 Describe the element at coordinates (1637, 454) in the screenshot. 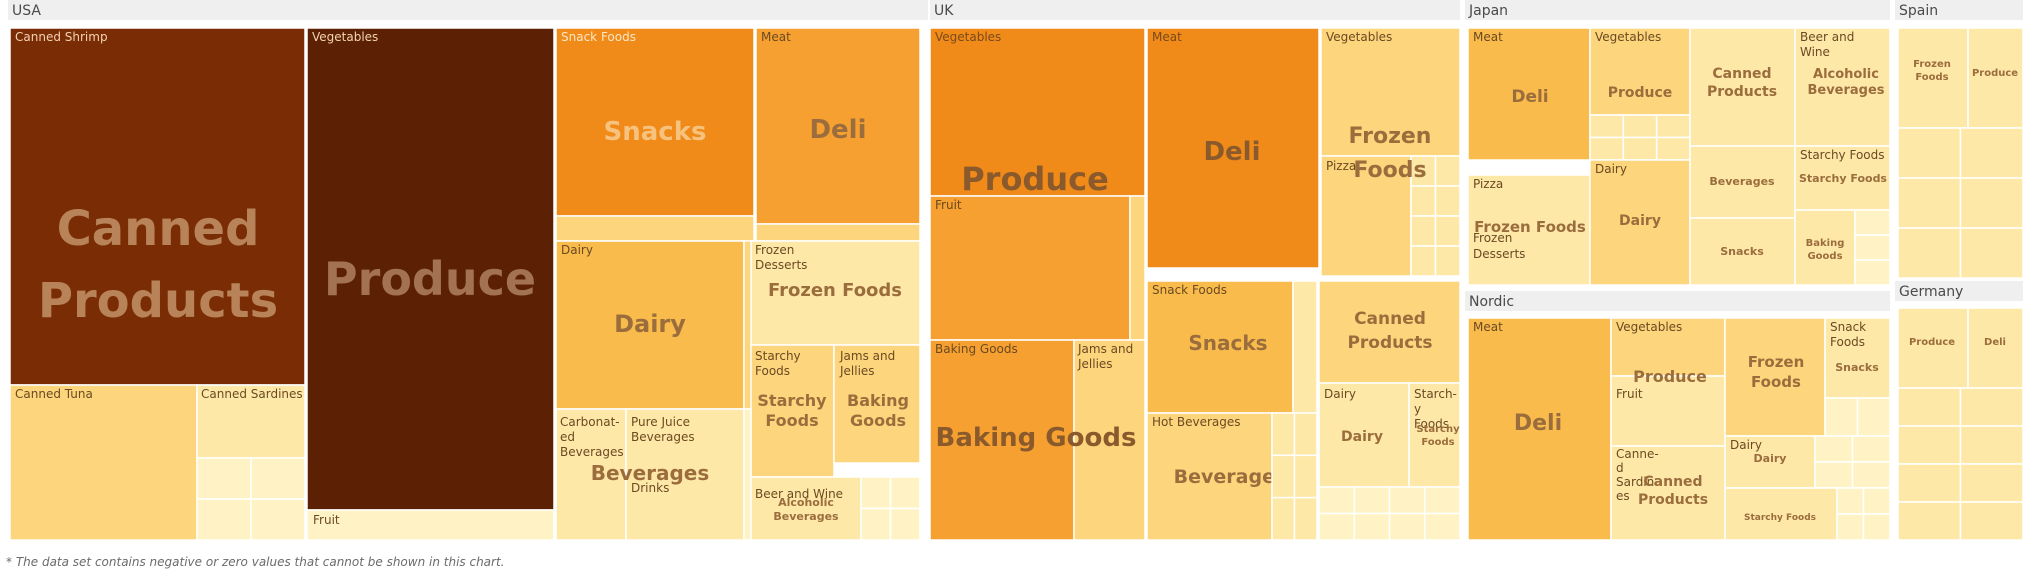

I see `cell-label: Canne-` at that location.